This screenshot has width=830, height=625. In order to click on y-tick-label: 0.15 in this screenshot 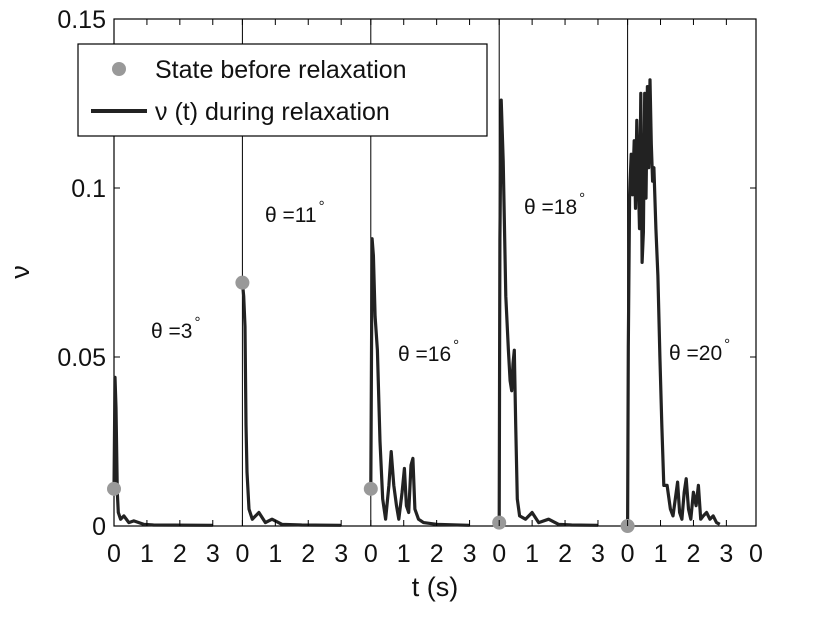, I will do `click(81, 20)`.